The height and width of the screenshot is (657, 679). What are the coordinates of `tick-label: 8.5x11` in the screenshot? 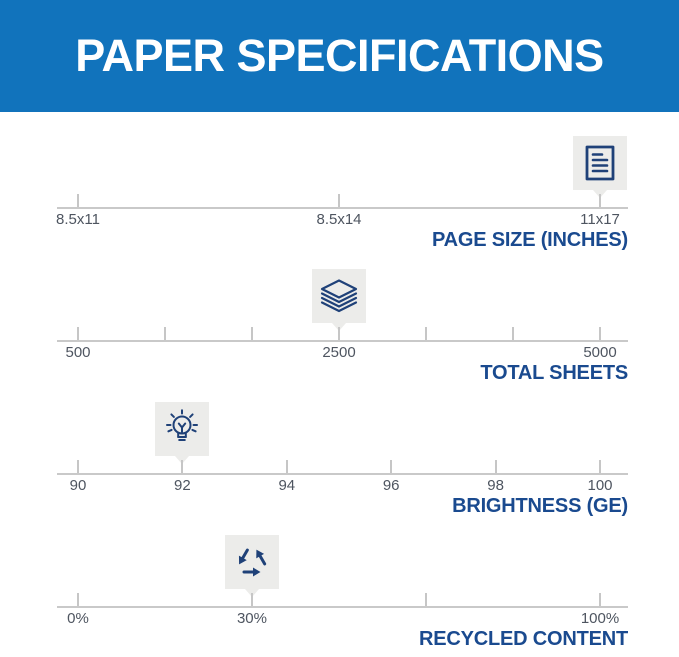 It's located at (78, 219).